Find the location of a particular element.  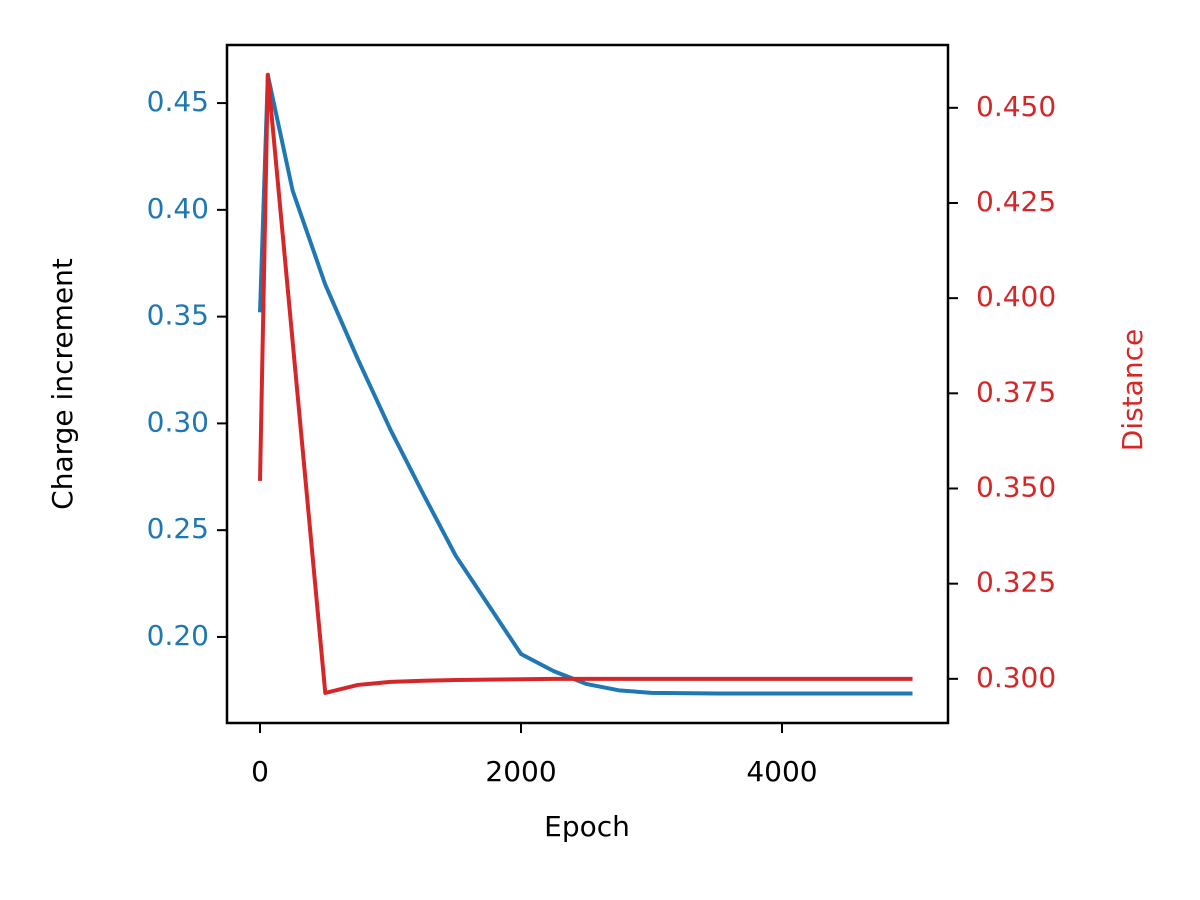

x-tick-label: 4000 is located at coordinates (781, 771).